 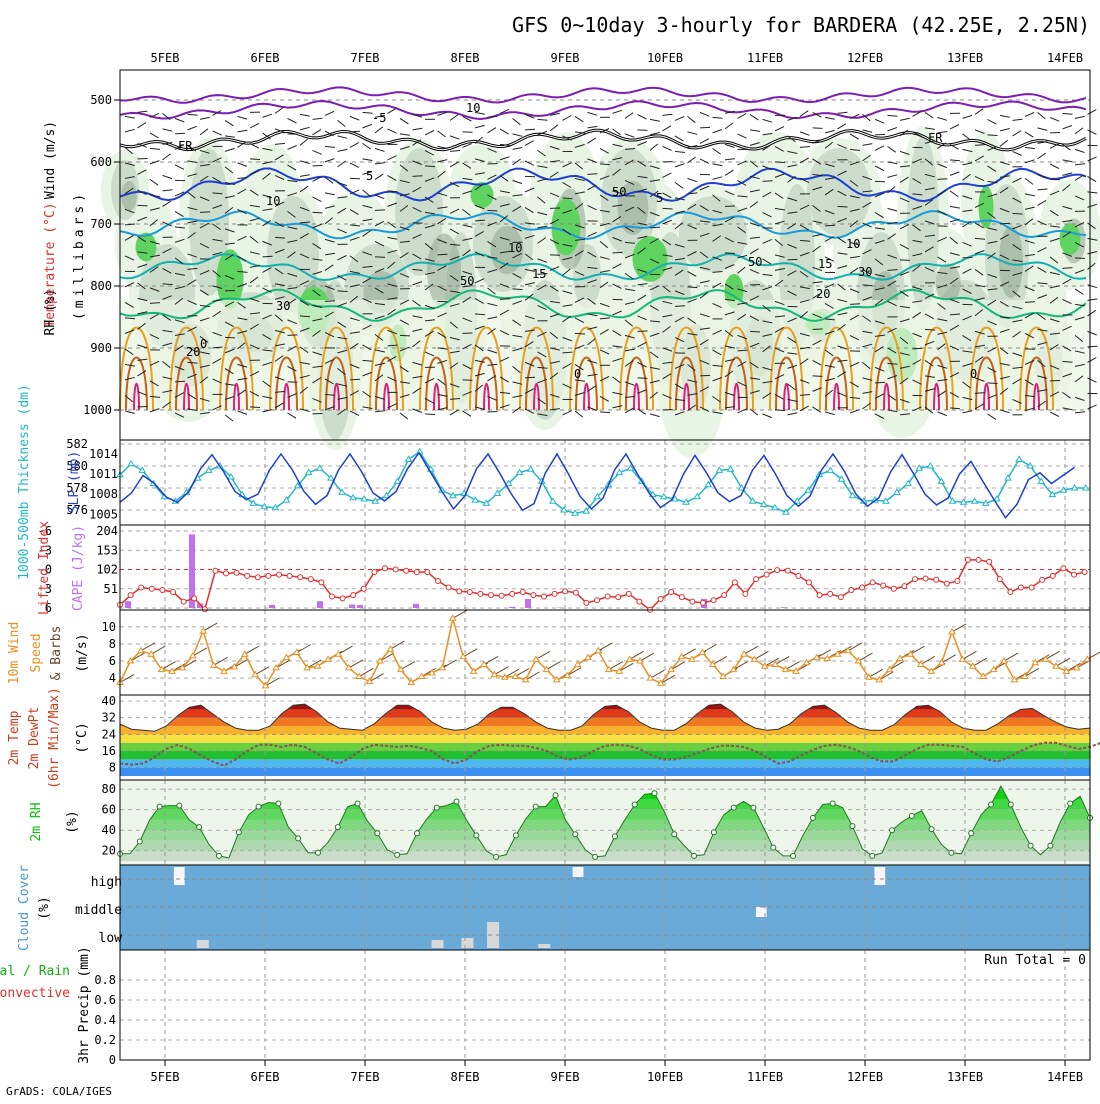 What do you see at coordinates (865, 1077) in the screenshot?
I see `x-axis-bottom-label: 12FEB` at bounding box center [865, 1077].